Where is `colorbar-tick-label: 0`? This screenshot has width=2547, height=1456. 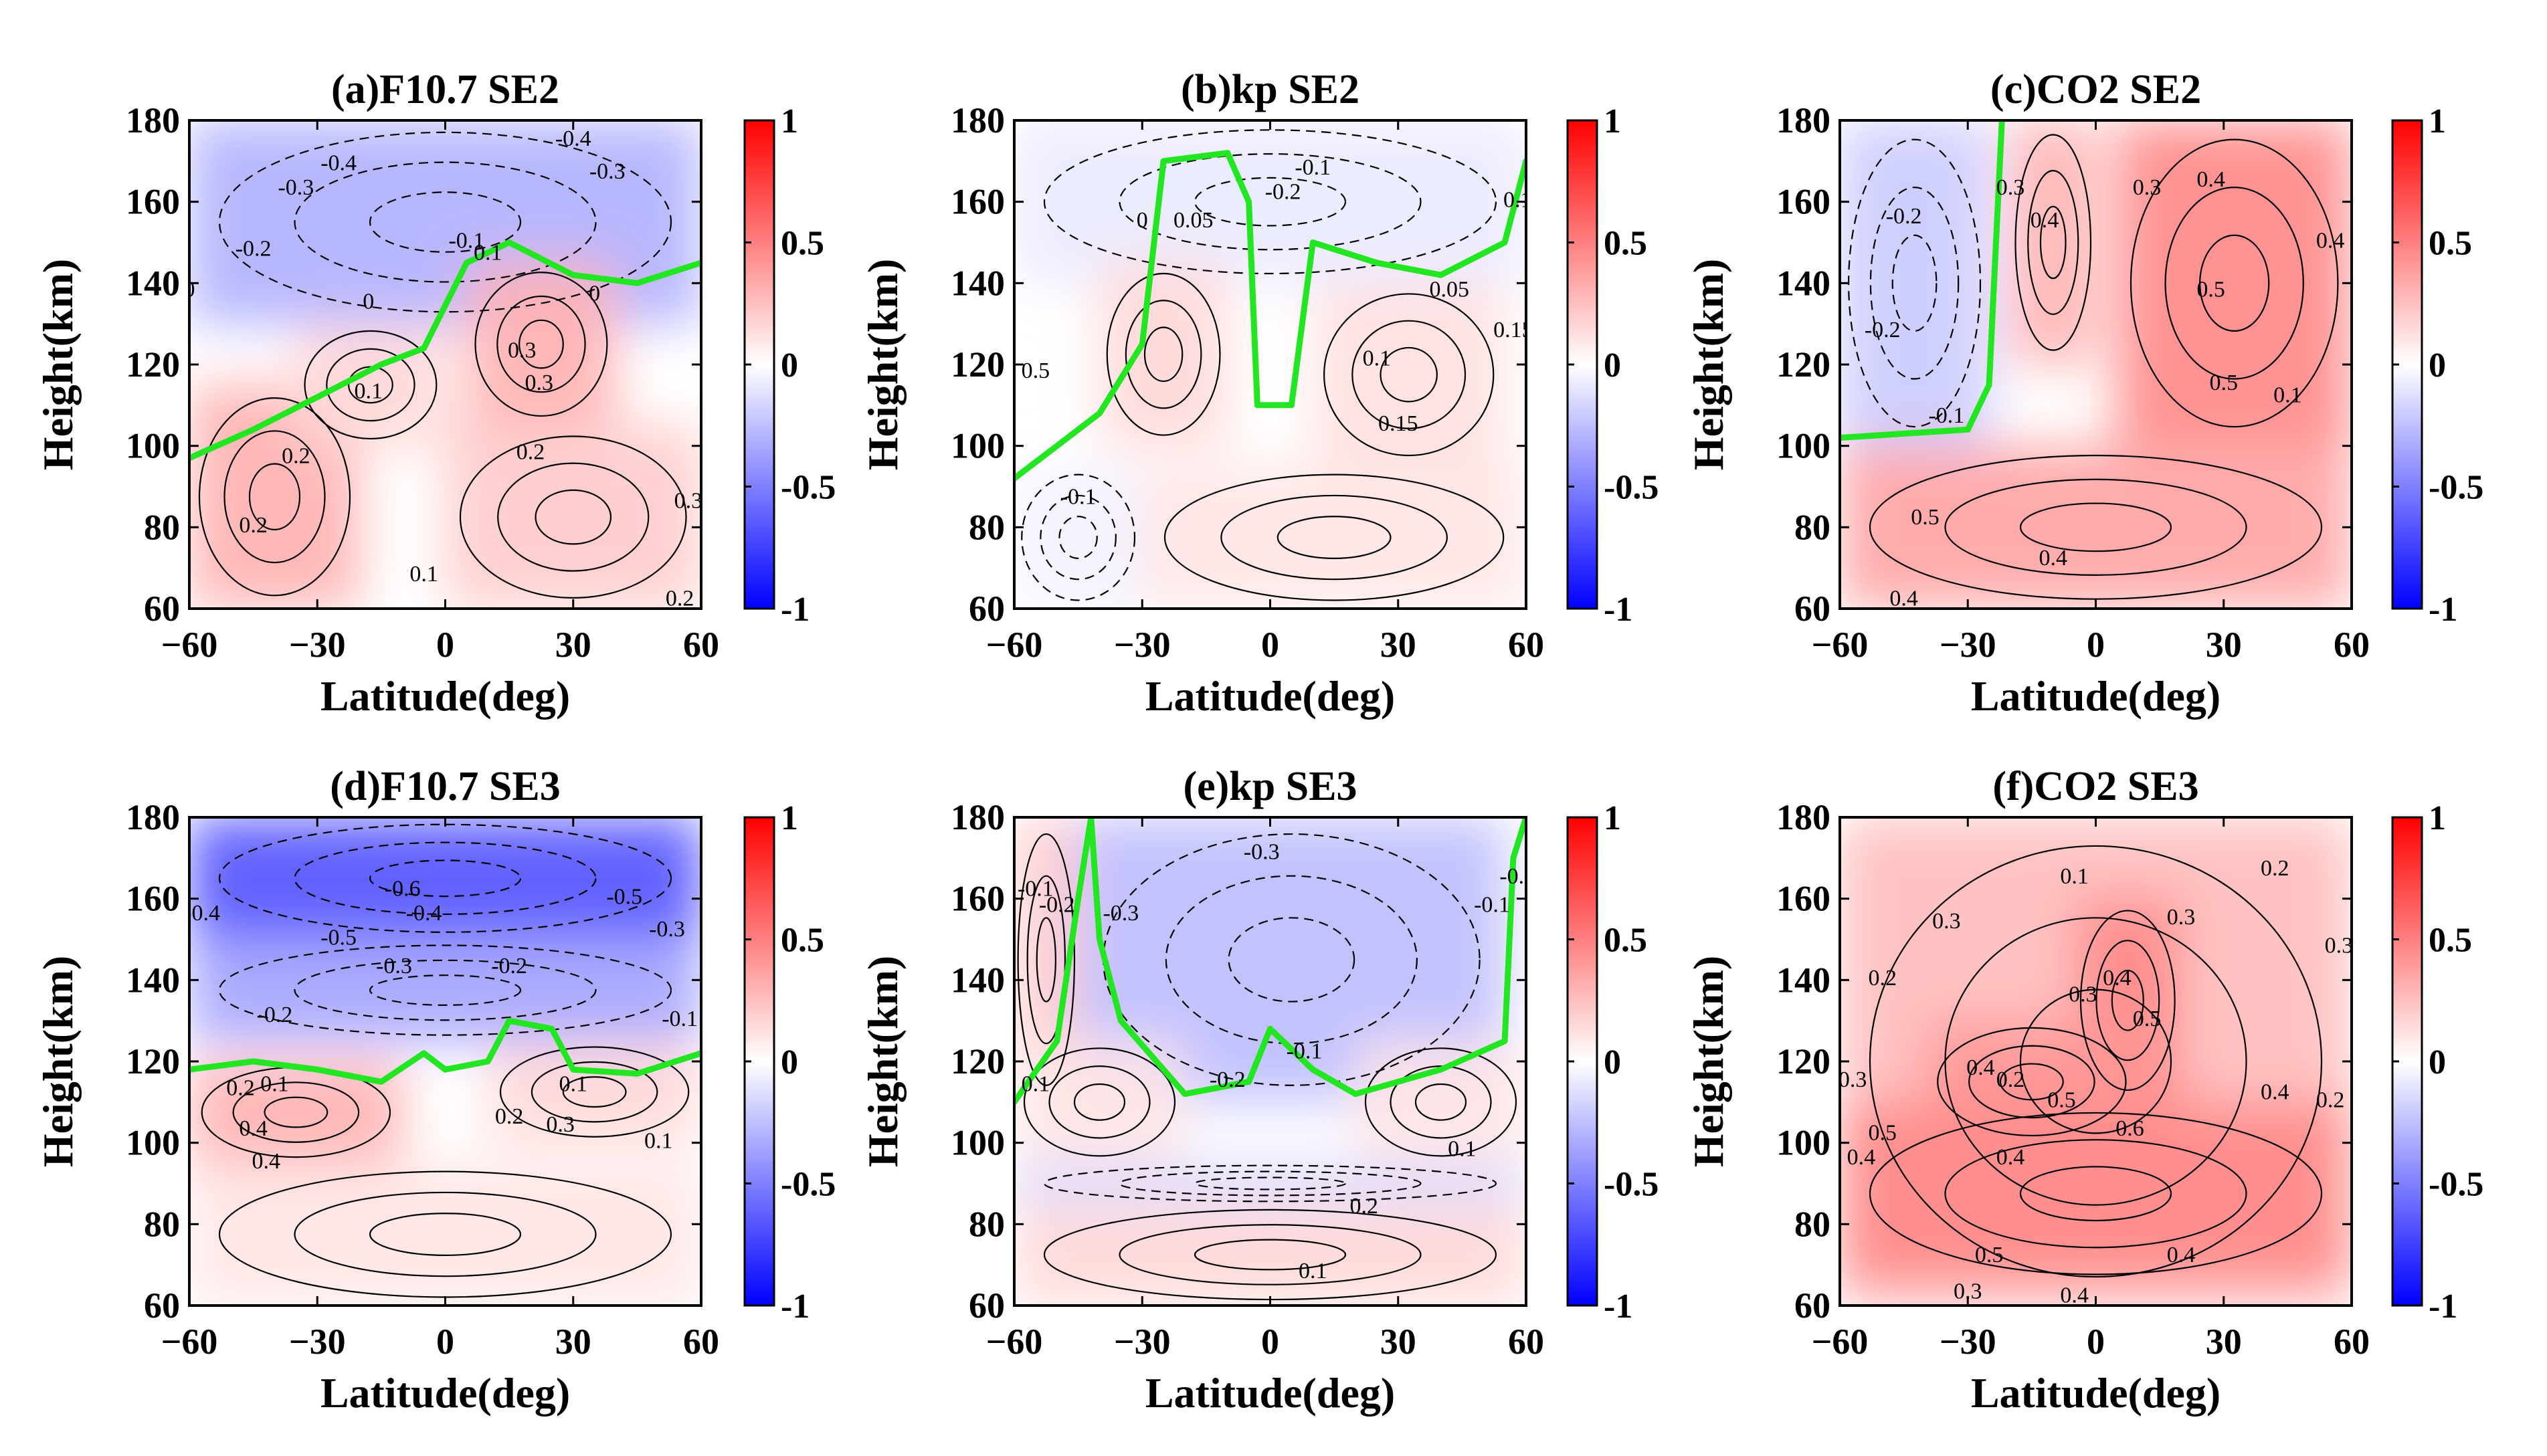
colorbar-tick-label: 0 is located at coordinates (1612, 1062).